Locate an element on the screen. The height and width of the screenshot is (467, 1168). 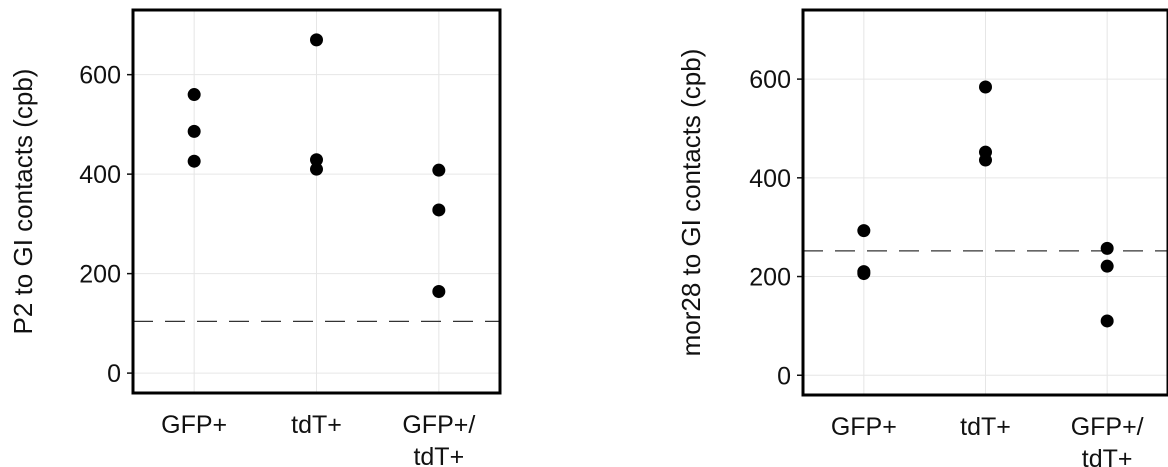
mor28-ytick-label: 400 is located at coordinates (770, 179).